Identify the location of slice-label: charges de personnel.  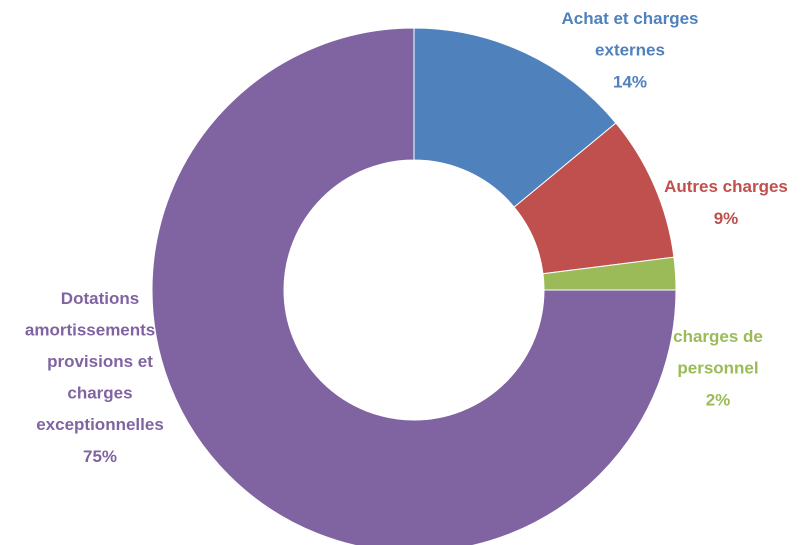
(718, 352).